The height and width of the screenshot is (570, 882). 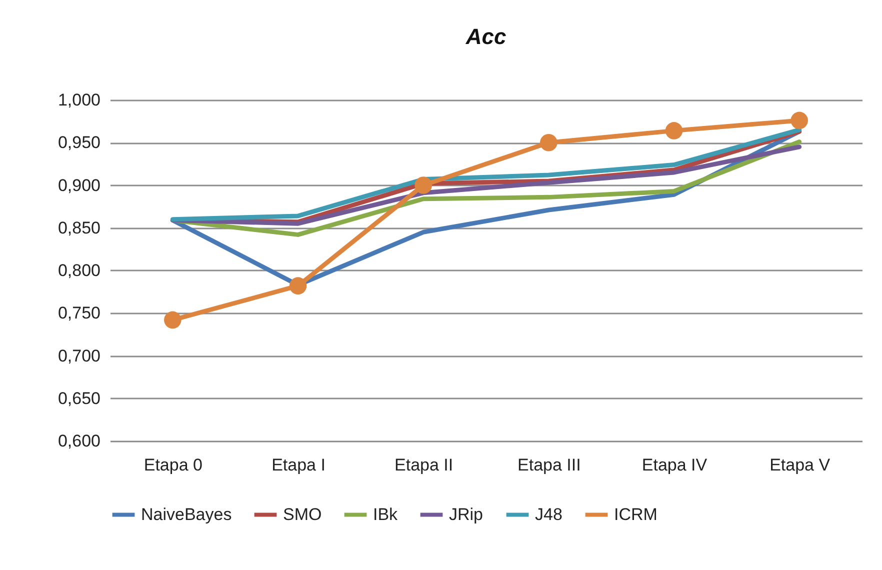 What do you see at coordinates (486, 185) in the screenshot?
I see `line-series` at bounding box center [486, 185].